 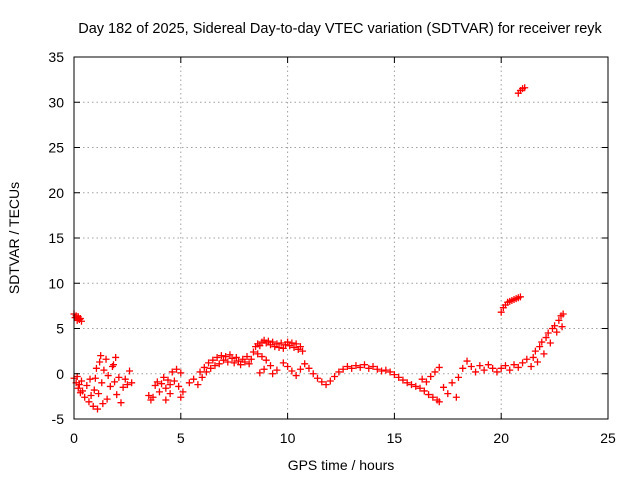 I want to click on y-tick-label: 20, so click(x=56, y=193).